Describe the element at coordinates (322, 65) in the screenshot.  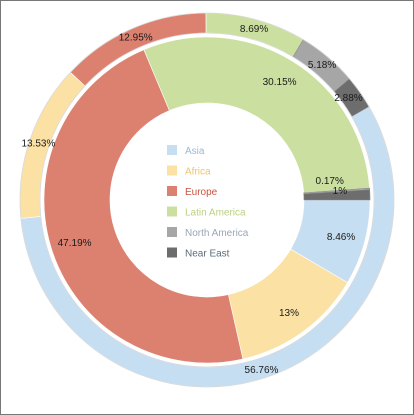
I see `outer-label-north-america: 5.18%` at that location.